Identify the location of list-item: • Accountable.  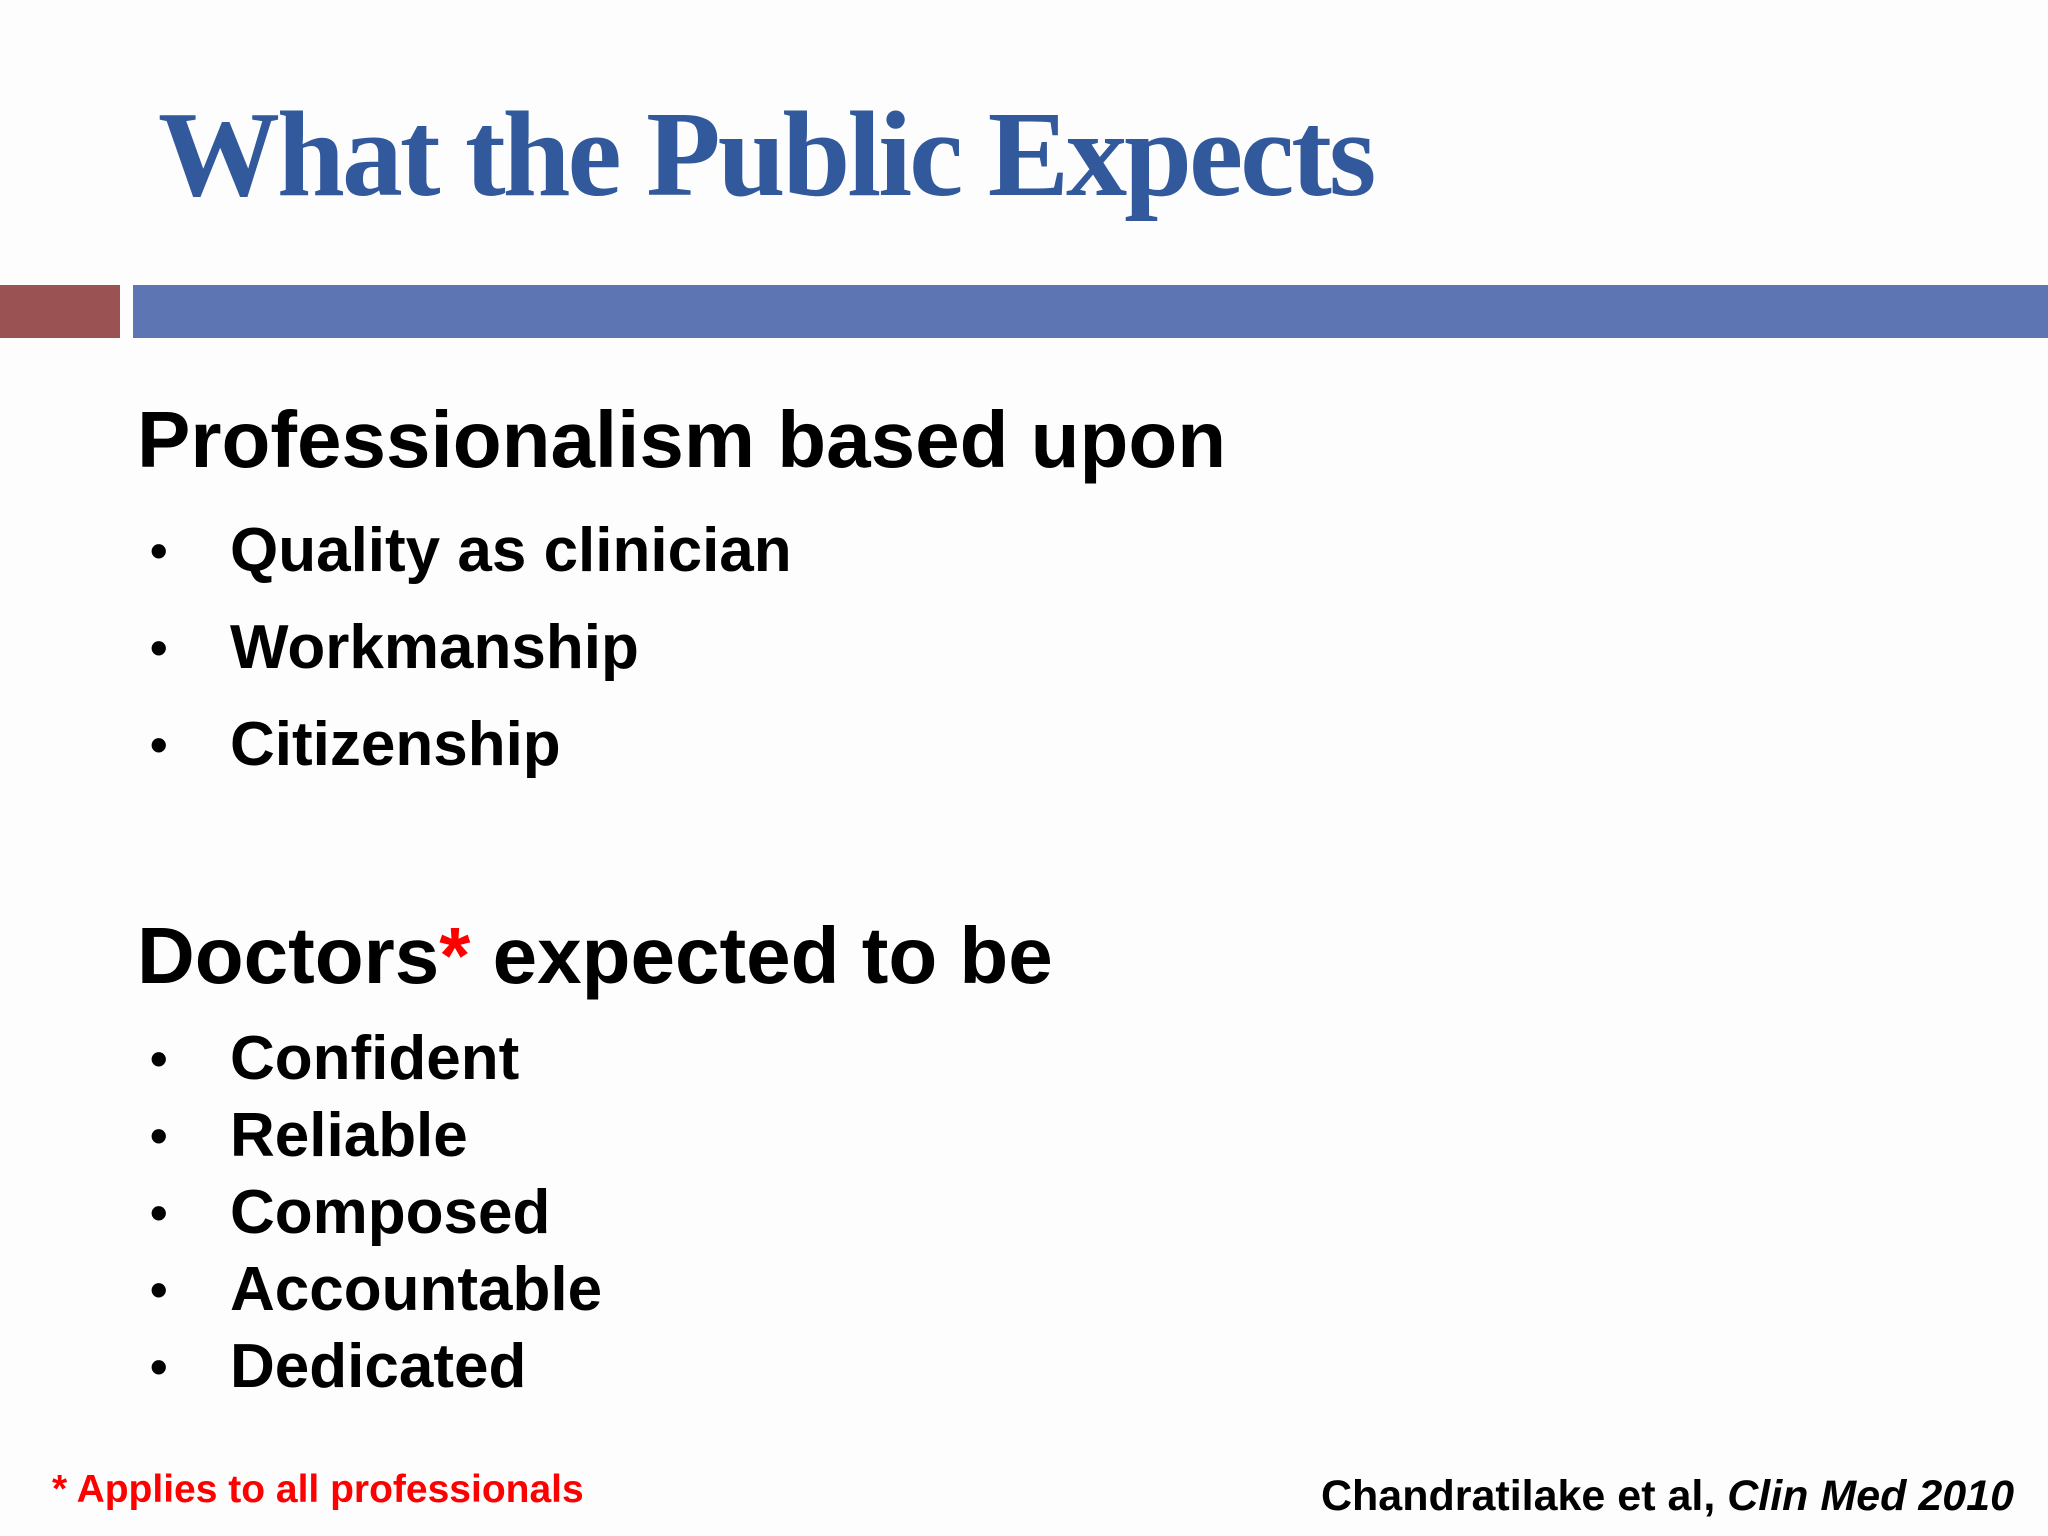
(376, 1289).